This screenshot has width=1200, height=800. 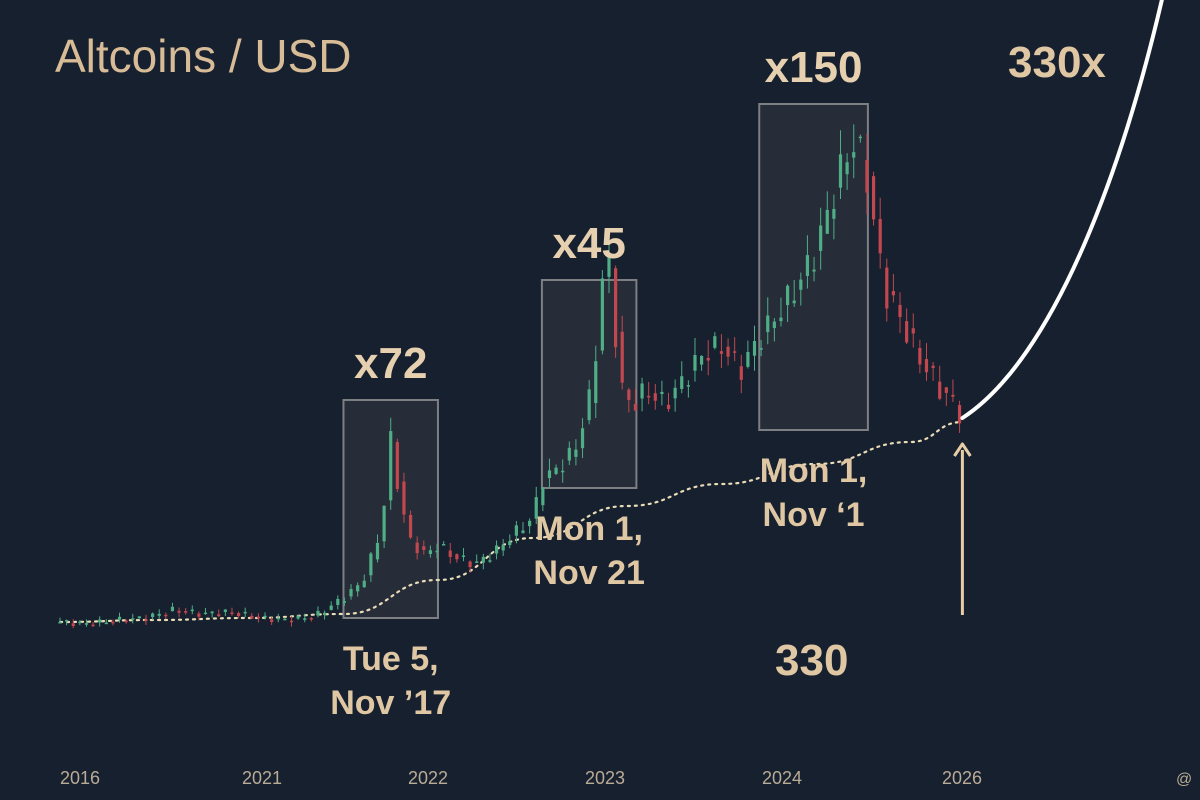 What do you see at coordinates (589, 573) in the screenshot?
I see `cycle-date-line2-2: Nov 21` at bounding box center [589, 573].